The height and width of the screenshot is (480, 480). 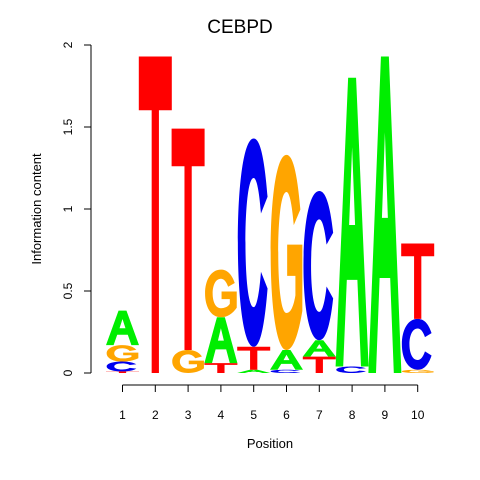 I want to click on x-tick-label: 4, so click(x=221, y=415).